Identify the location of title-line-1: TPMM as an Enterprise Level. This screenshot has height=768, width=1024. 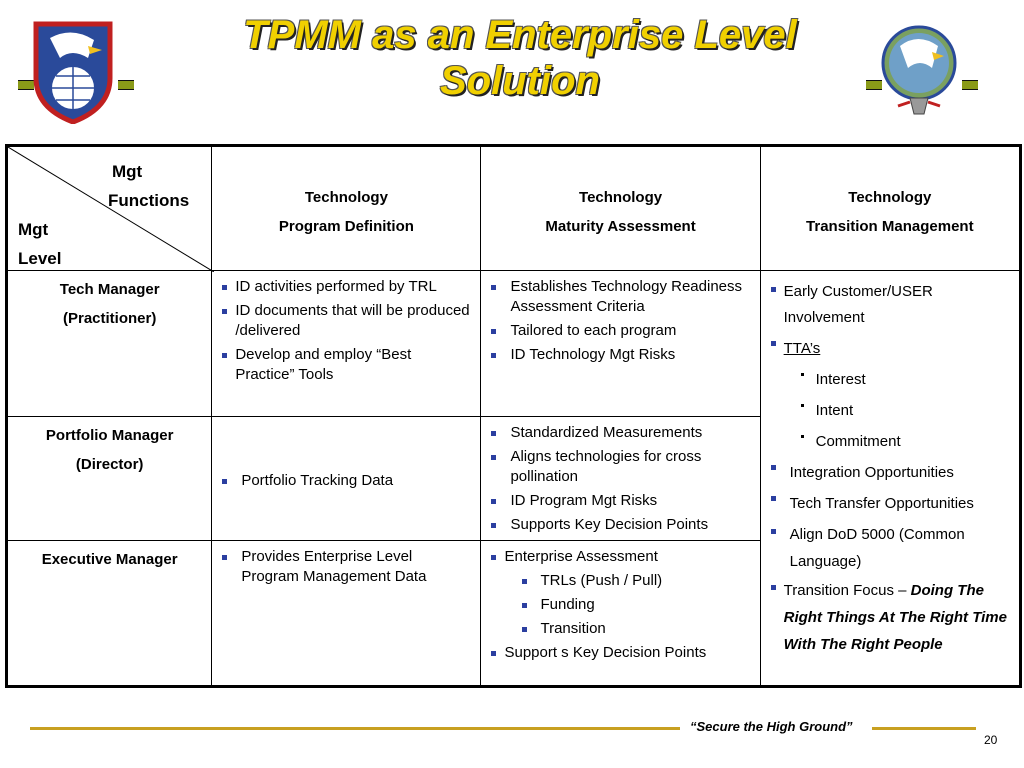
(520, 35).